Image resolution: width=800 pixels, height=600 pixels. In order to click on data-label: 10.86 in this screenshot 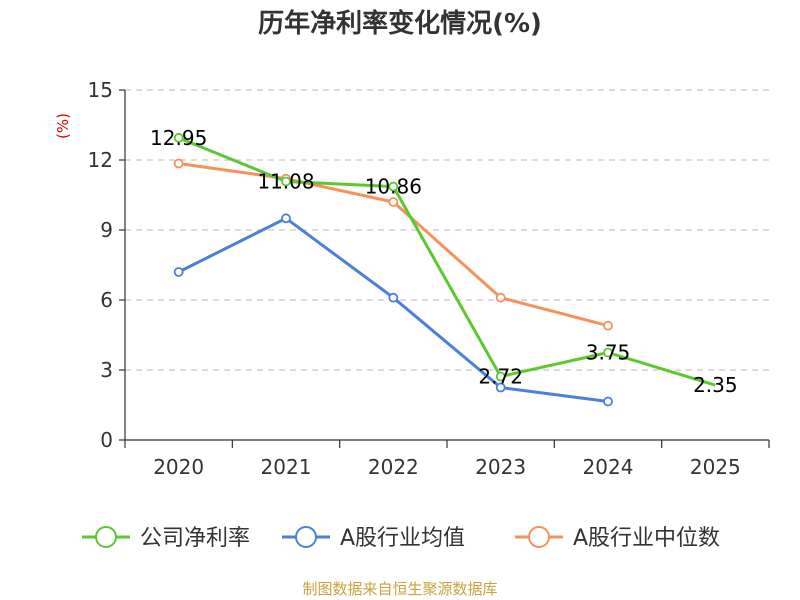, I will do `click(393, 187)`.